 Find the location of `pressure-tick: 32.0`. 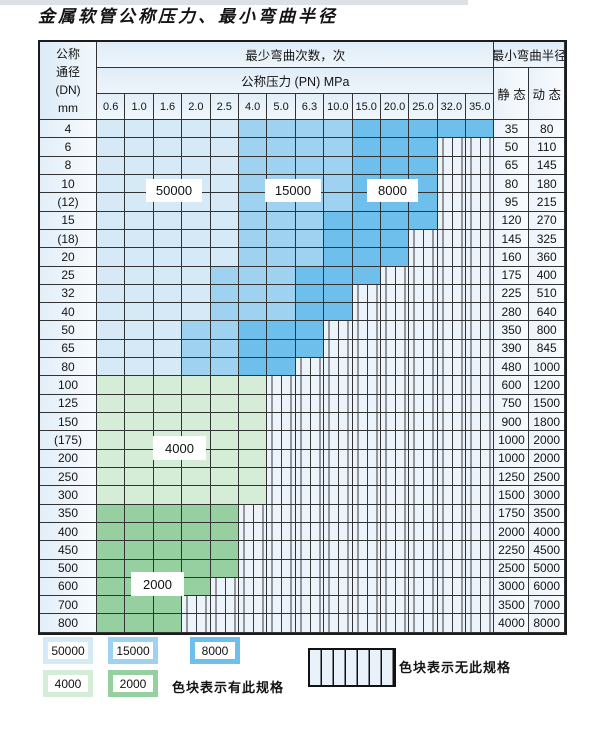

pressure-tick: 32.0 is located at coordinates (452, 107).